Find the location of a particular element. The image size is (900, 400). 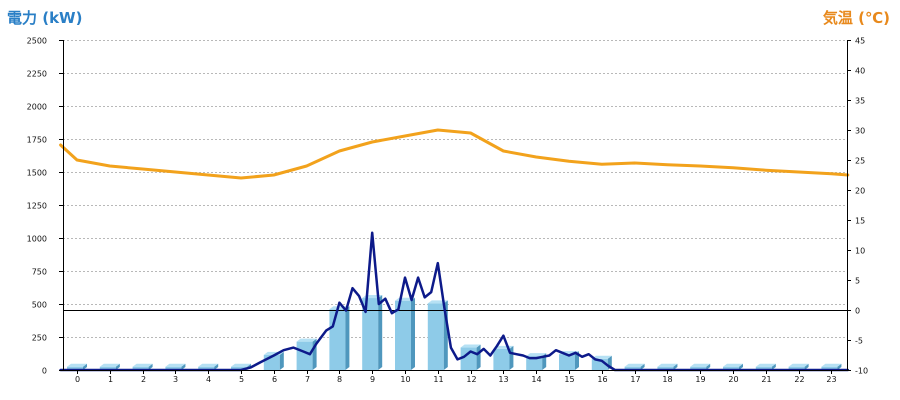

right-tick-label: 45 is located at coordinates (860, 41).